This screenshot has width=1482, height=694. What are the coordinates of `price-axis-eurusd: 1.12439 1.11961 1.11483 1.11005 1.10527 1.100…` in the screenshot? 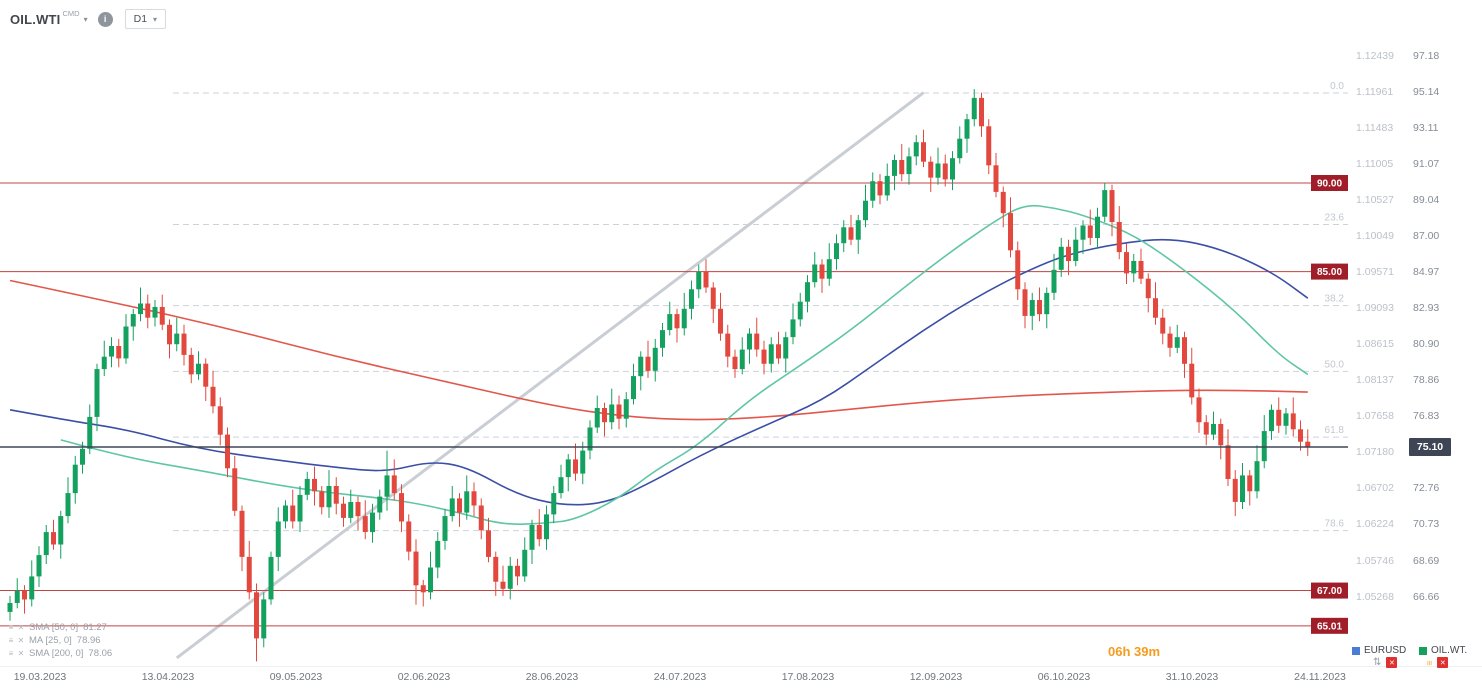 It's located at (1382, 347).